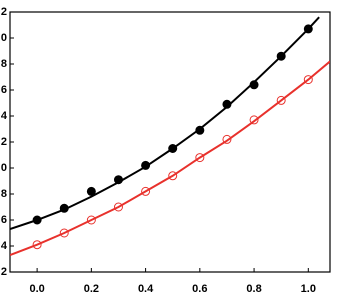 The height and width of the screenshot is (296, 340). Describe the element at coordinates (146, 289) in the screenshot. I see `x-tick-label: 0.4` at that location.